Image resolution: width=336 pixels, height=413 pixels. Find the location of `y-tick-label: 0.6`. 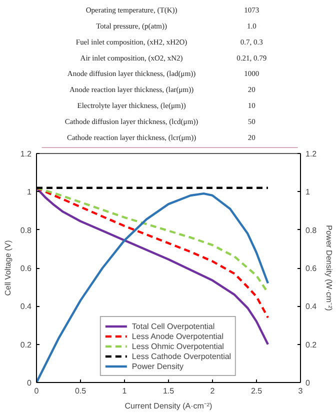

y-tick-label: 0.6 is located at coordinates (26, 268).